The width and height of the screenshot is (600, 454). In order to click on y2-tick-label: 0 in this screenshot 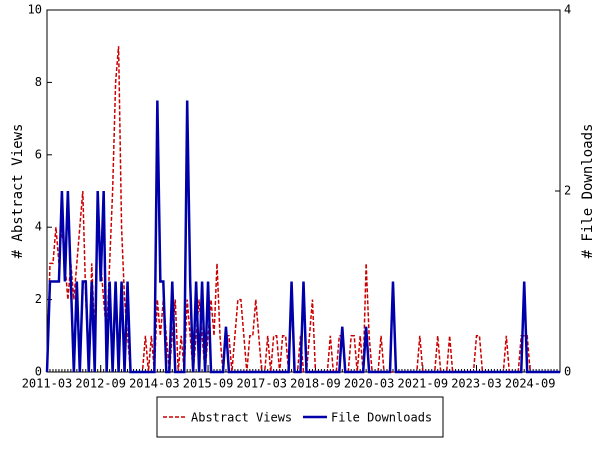, I will do `click(567, 372)`.